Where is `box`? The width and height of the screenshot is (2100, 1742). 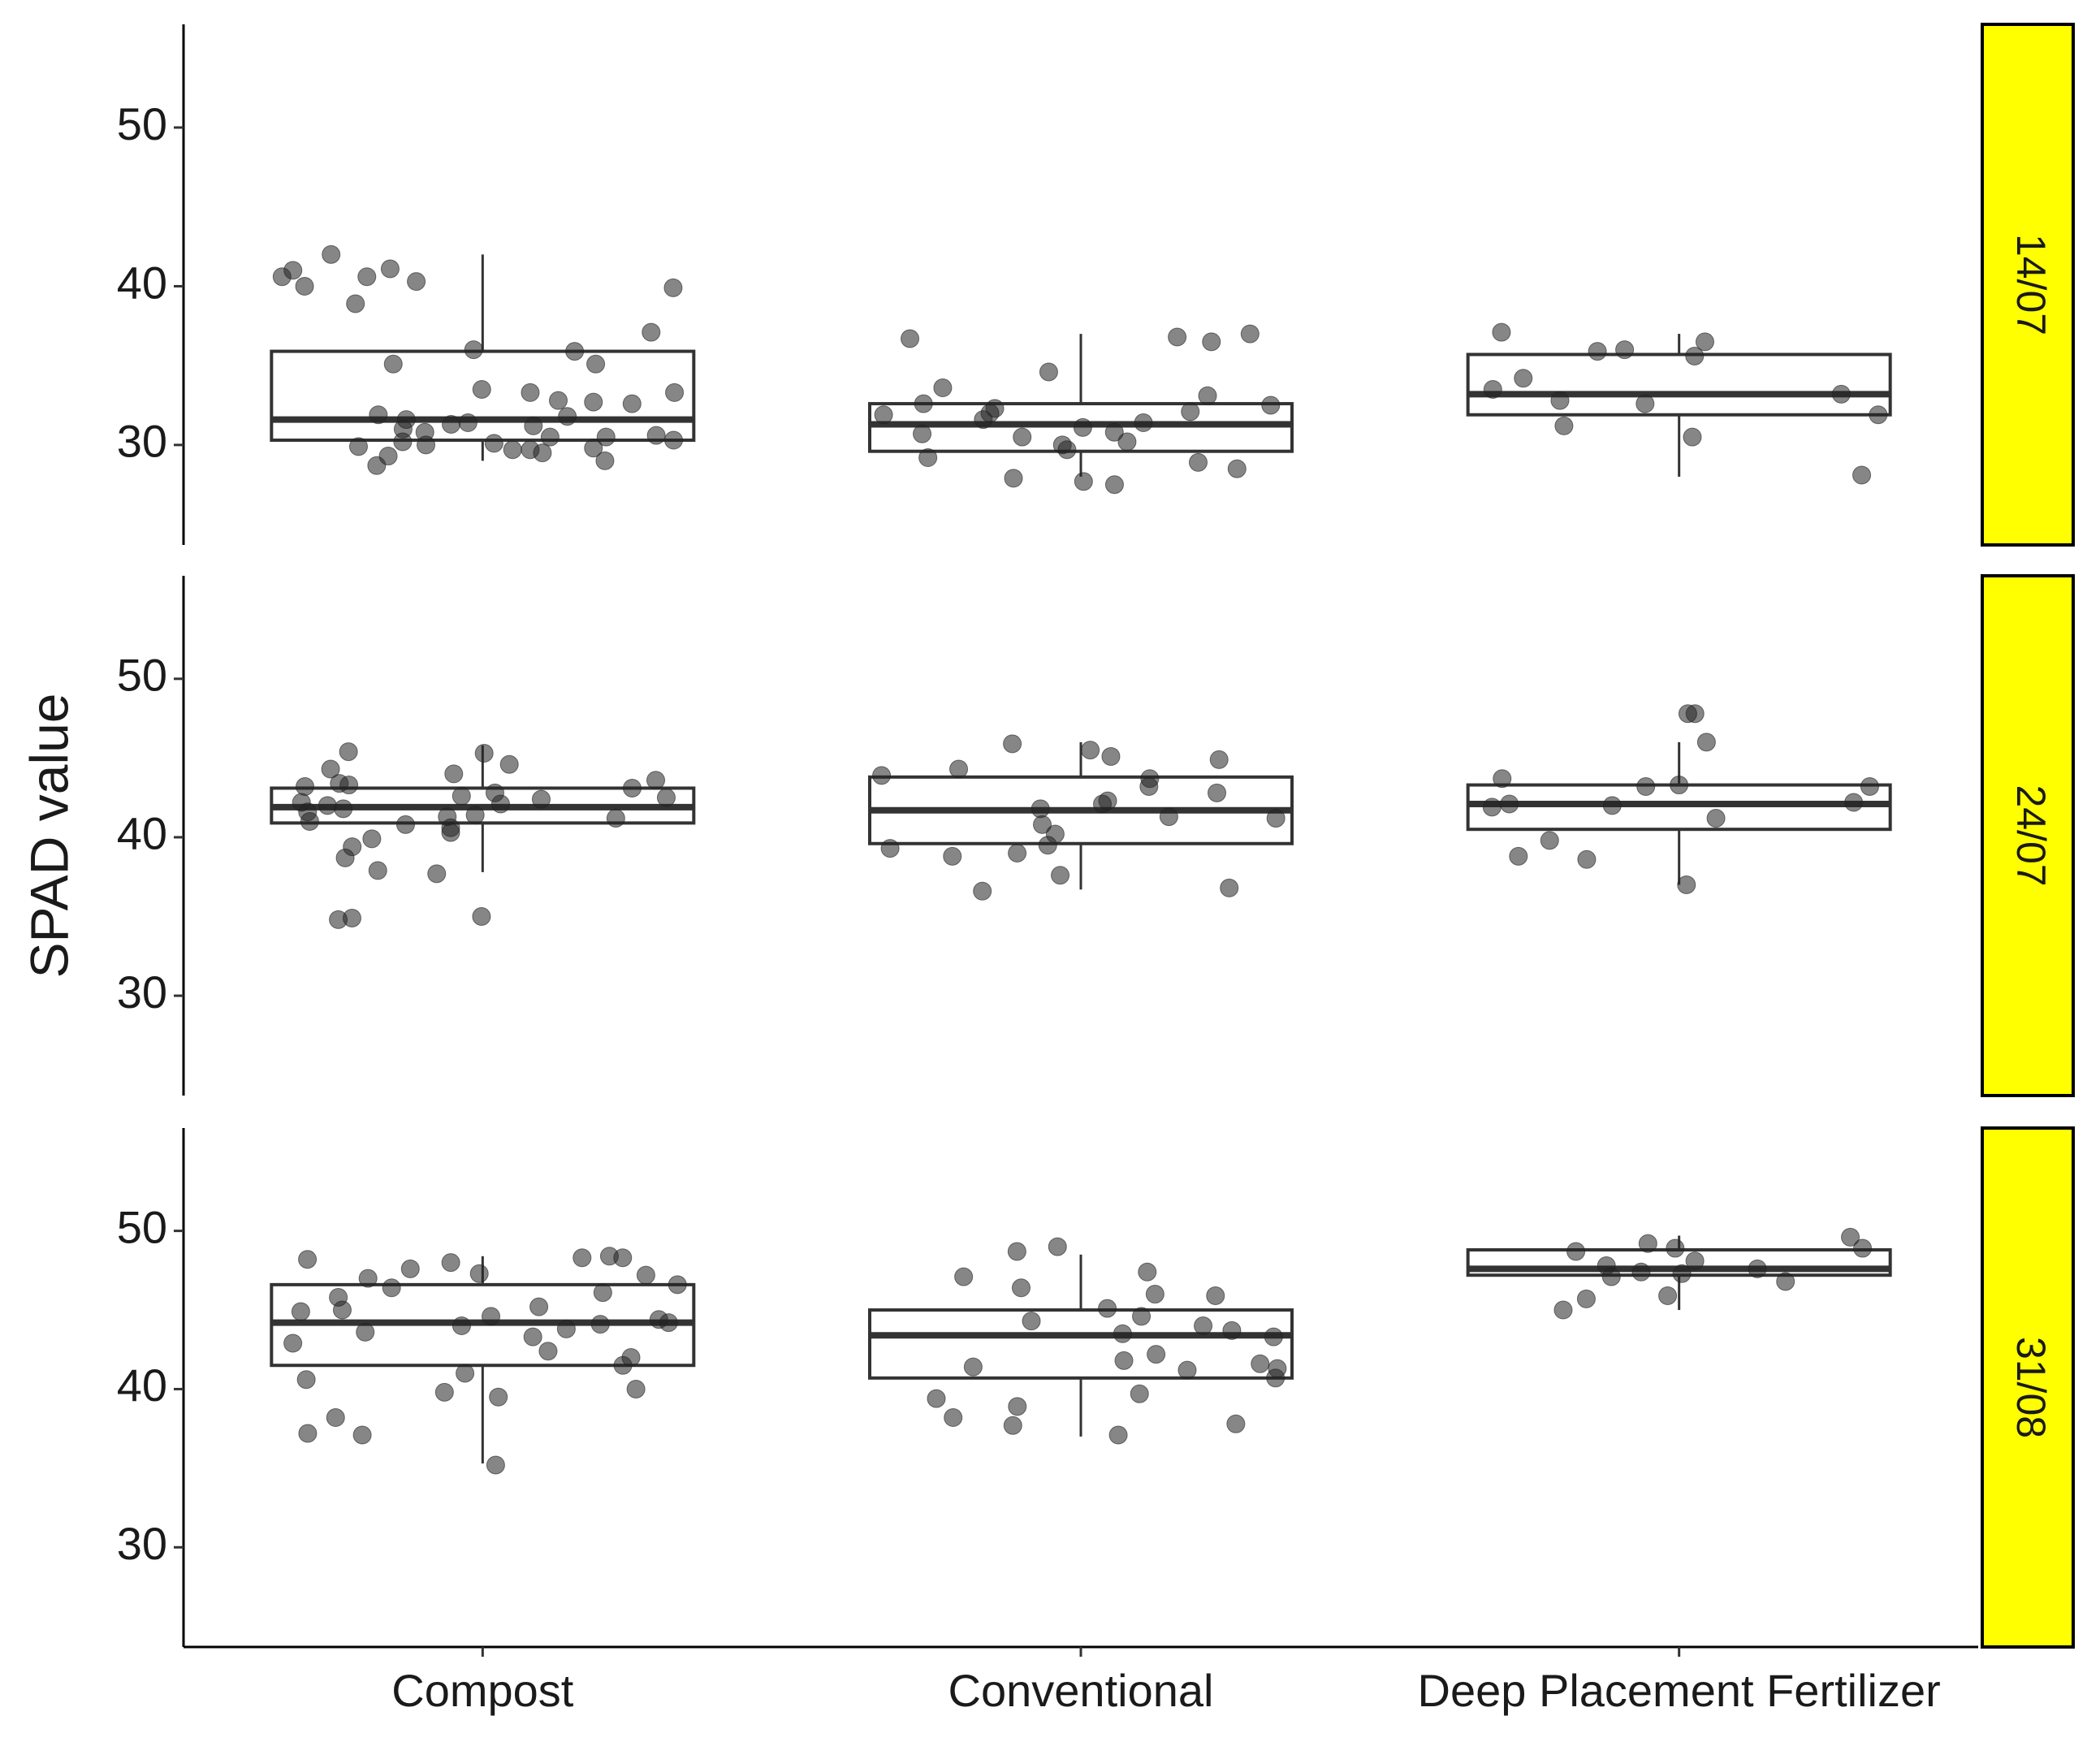
box is located at coordinates (1679, 384).